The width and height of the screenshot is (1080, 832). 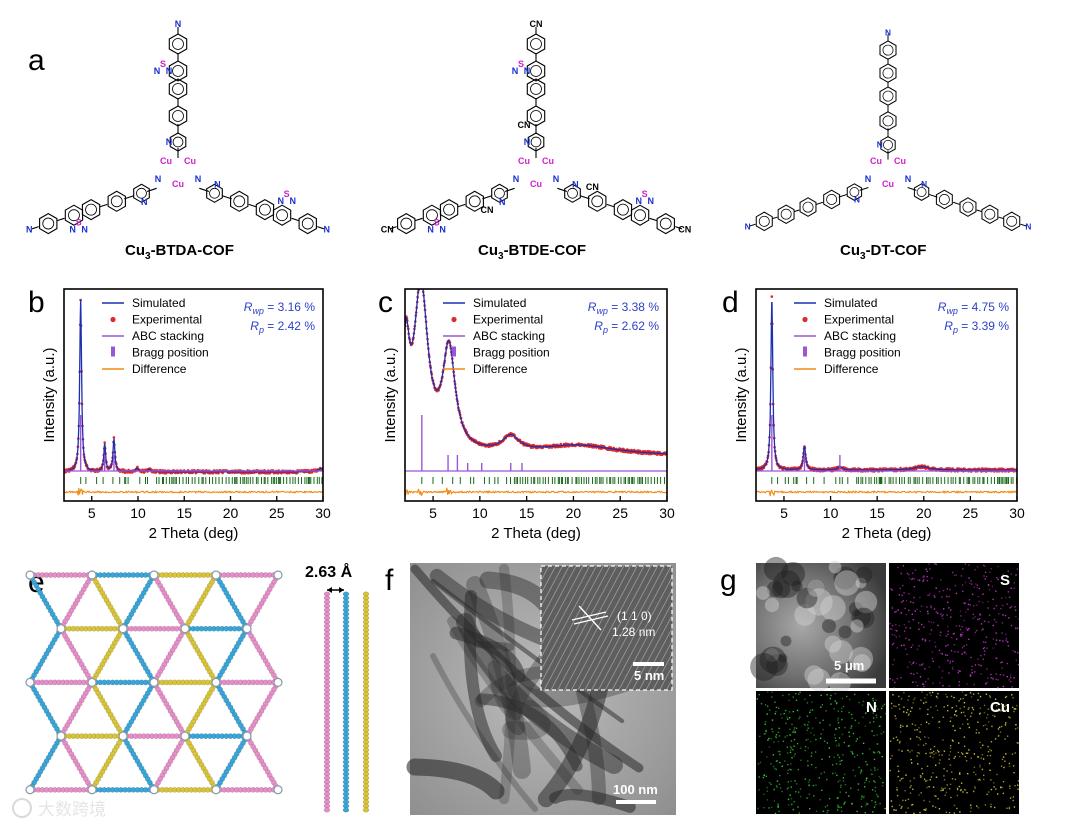 I want to click on simulated-line, so click(x=536, y=372).